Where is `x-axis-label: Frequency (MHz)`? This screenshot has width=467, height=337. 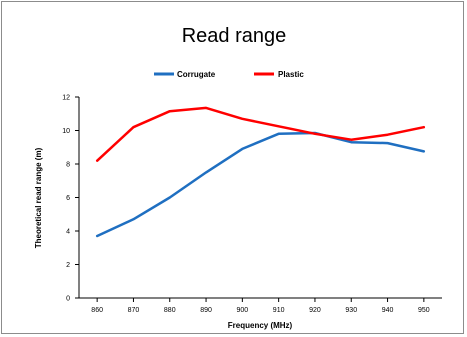 x-axis-label: Frequency (MHz) is located at coordinates (260, 325).